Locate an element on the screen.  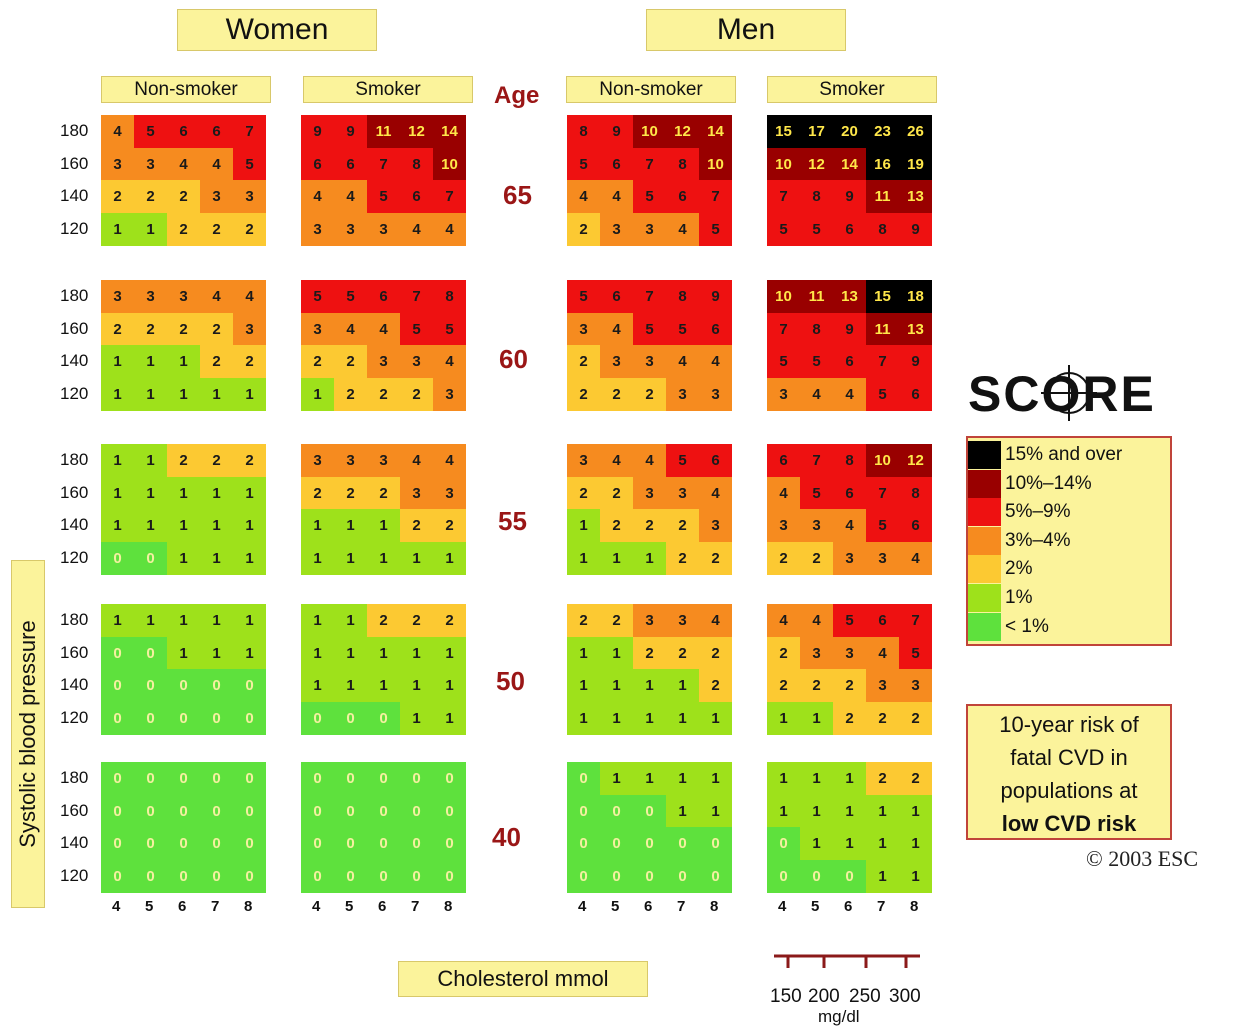
legend-item: < 1% is located at coordinates (1008, 626).